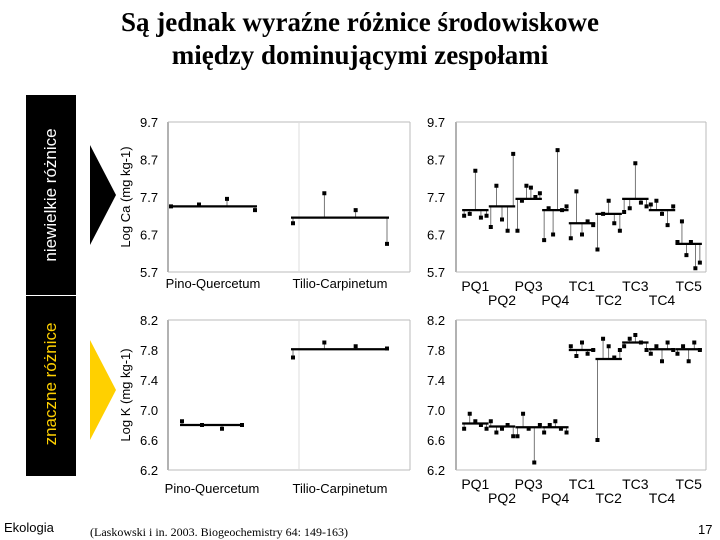 This screenshot has width=720, height=540. I want to click on y-tick-label: 6.6, so click(149, 440).